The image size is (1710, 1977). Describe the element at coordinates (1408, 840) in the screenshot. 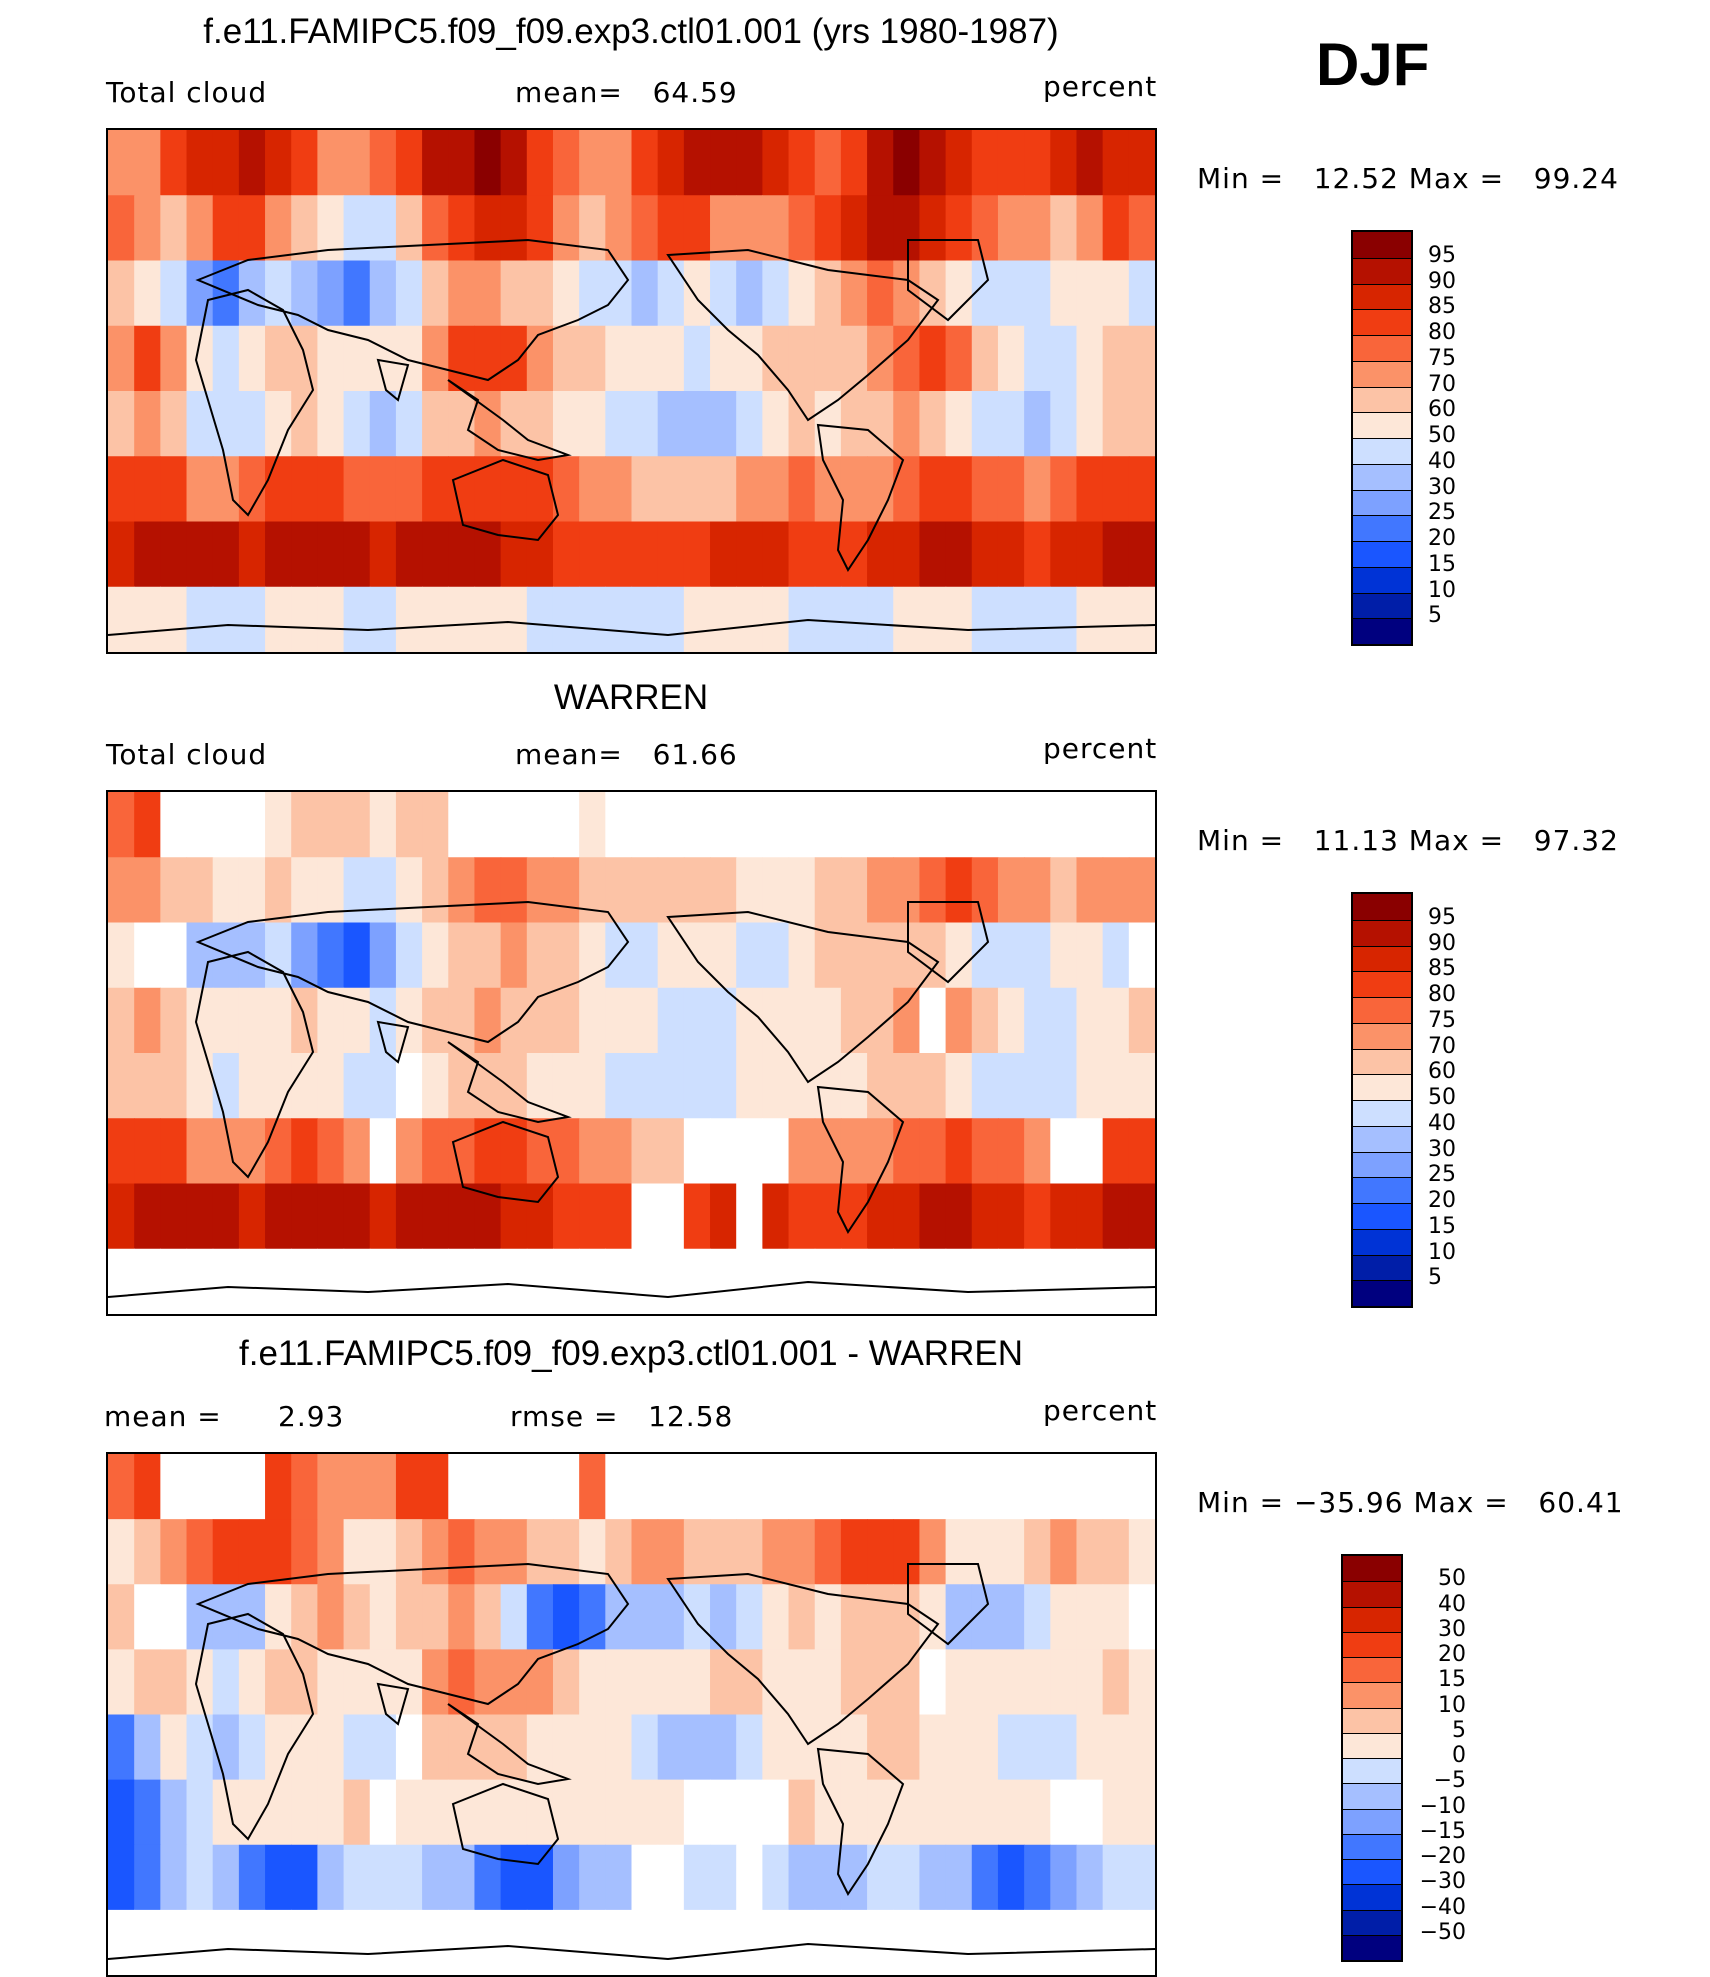

I see `panel-2-minmax: Min = 11.13 Max = 97.32` at that location.